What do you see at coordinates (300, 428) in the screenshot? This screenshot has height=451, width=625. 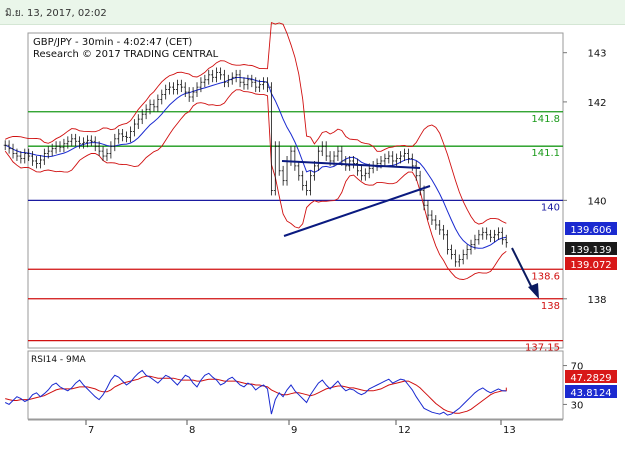 I see `x-axis-ticks: 7 8 9 12 13` at bounding box center [300, 428].